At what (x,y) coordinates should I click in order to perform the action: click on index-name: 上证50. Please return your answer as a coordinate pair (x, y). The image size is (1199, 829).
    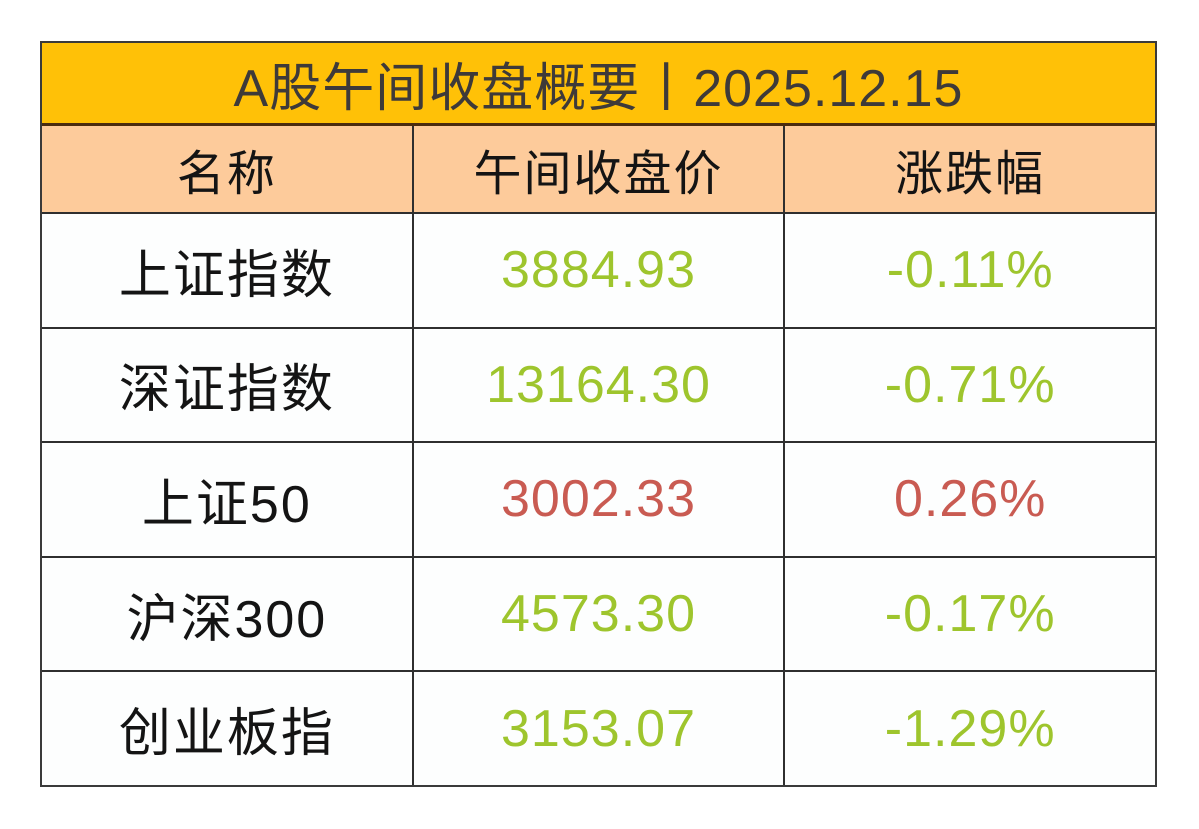
    Looking at the image, I should click on (228, 499).